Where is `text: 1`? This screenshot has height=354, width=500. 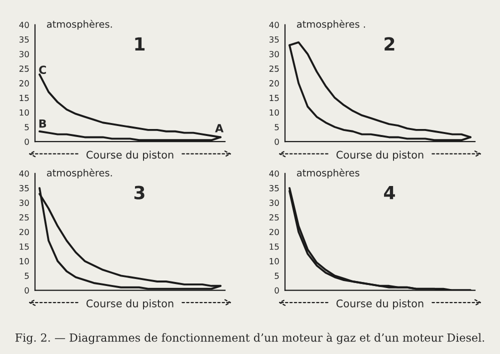
text: 1 is located at coordinates (140, 43).